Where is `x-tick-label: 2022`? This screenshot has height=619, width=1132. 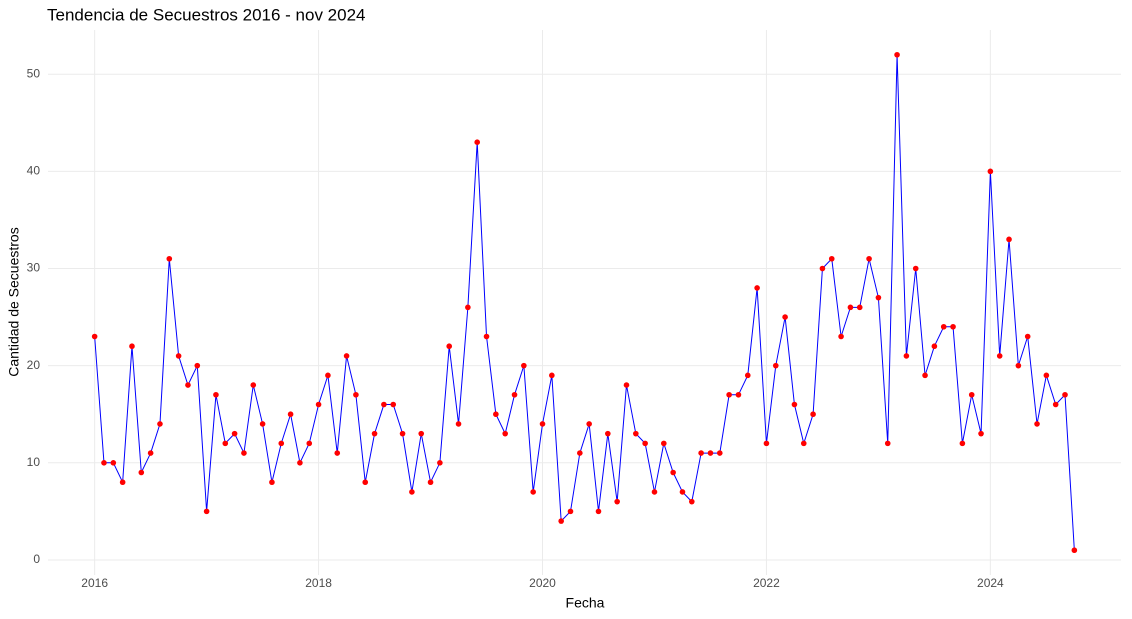 x-tick-label: 2022 is located at coordinates (766, 583).